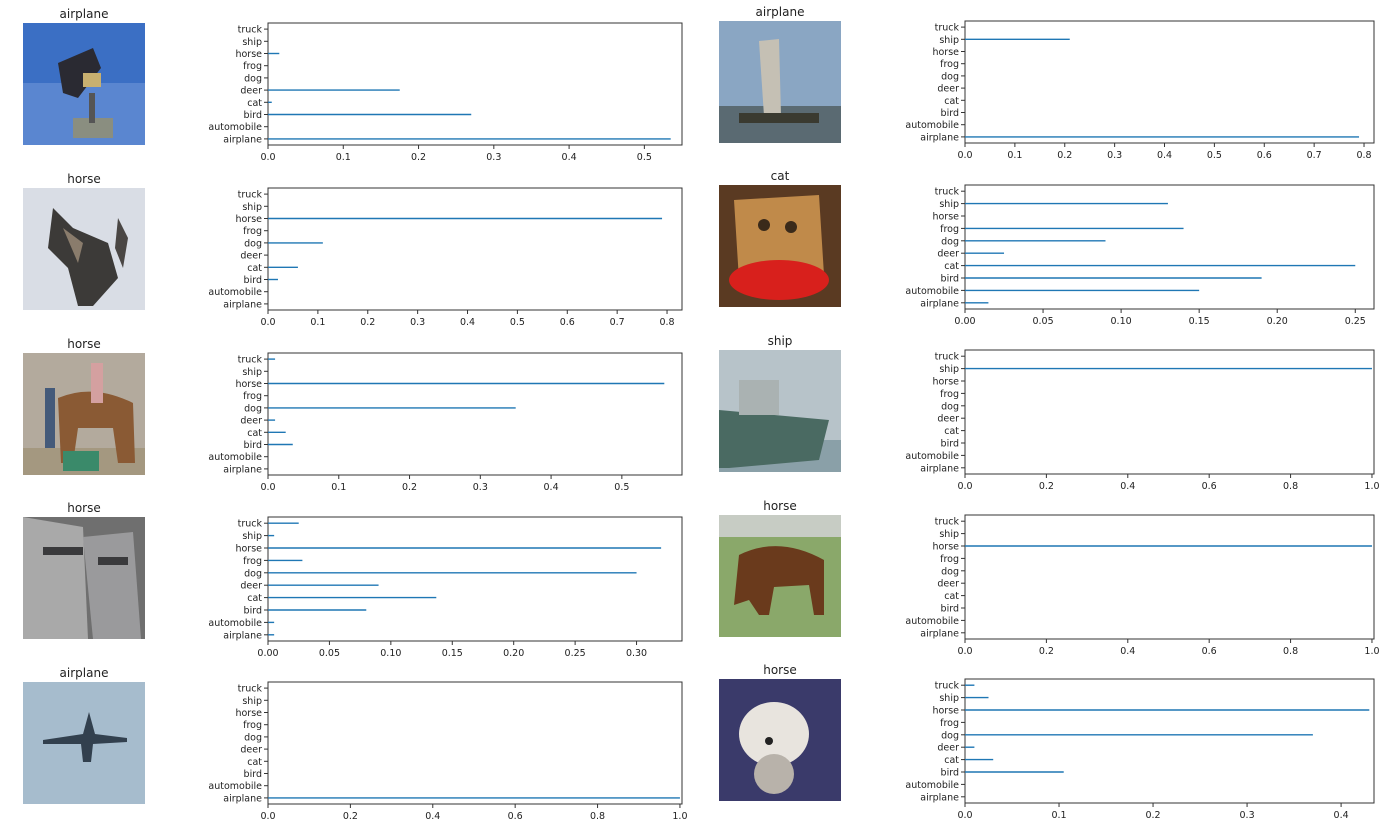 This screenshot has height=828, width=1386. Describe the element at coordinates (84, 743) in the screenshot. I see `airplane-in-sky-image` at that location.